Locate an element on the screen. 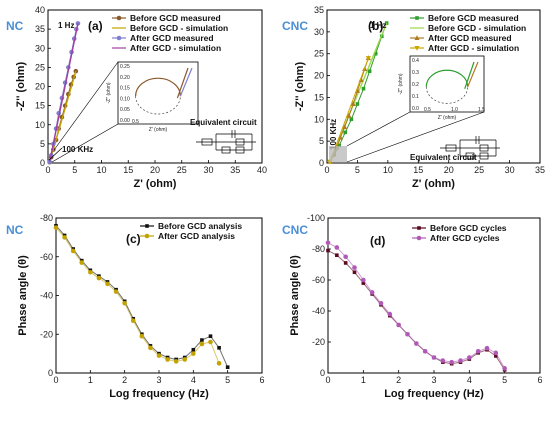  x-tick-label: 6 is located at coordinates (539, 380).